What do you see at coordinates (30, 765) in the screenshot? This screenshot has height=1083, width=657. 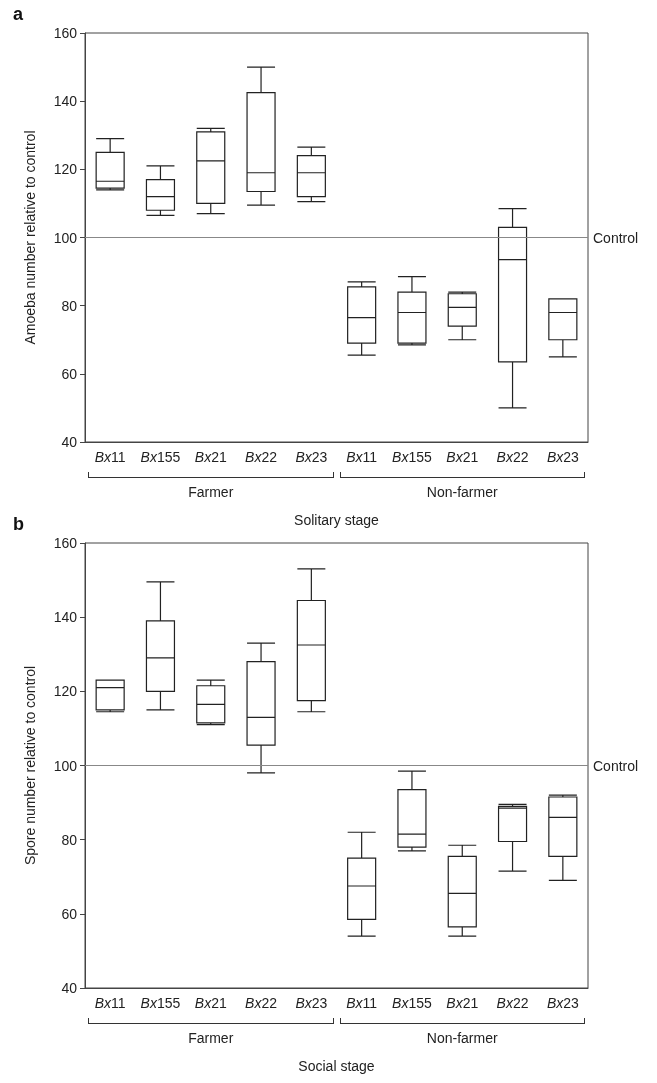 I see `y-axis-title: Spore number relative to control` at bounding box center [30, 765].